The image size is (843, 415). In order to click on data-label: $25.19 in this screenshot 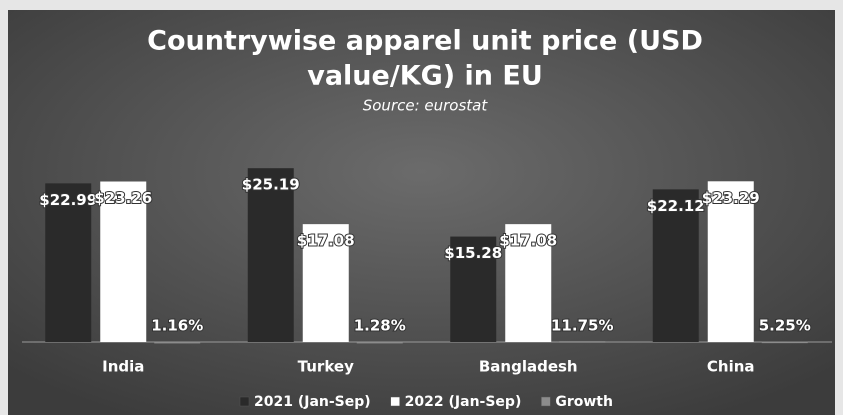, I will do `click(271, 185)`.